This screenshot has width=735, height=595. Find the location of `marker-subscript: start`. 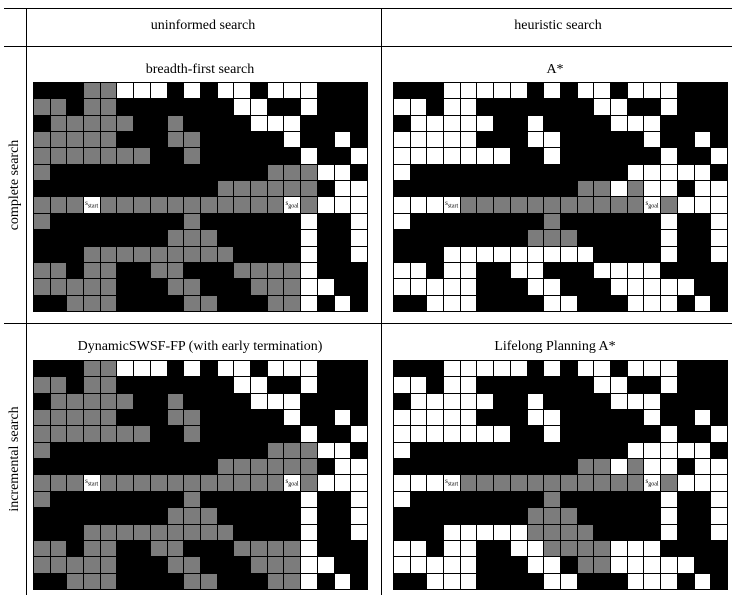

marker-subscript: start is located at coordinates (453, 484).